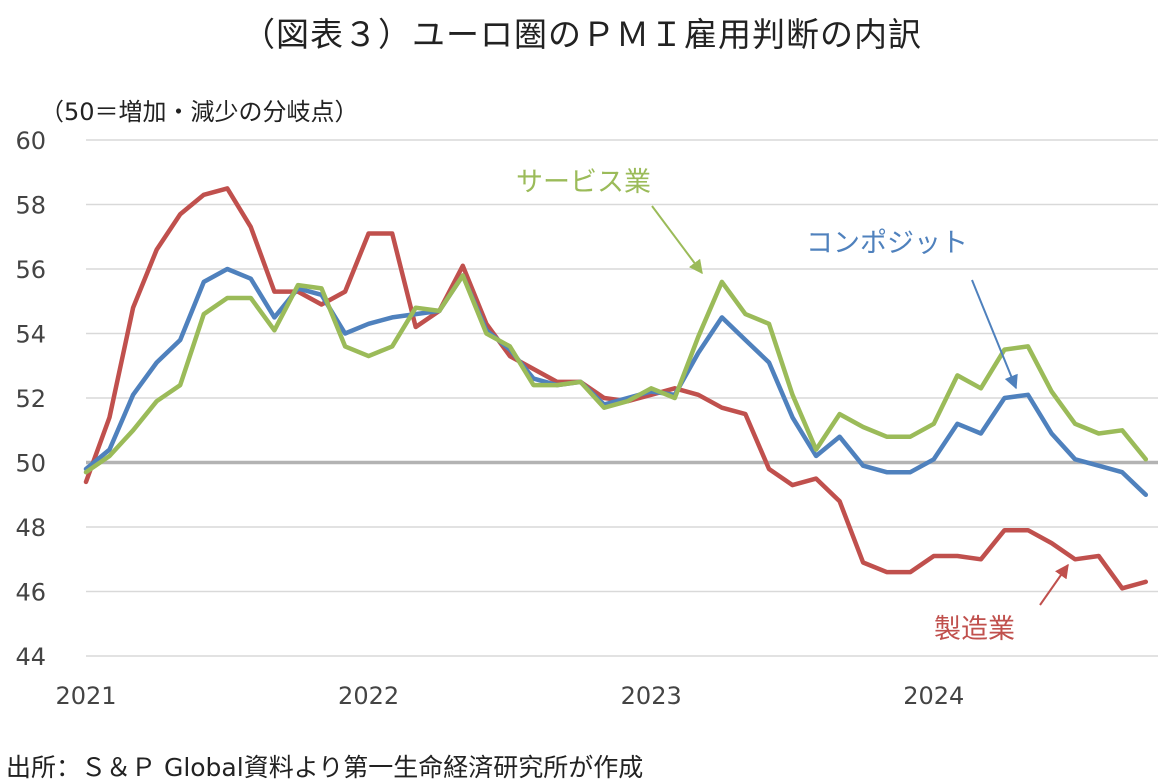 This screenshot has width=1164, height=784. What do you see at coordinates (30, 657) in the screenshot?
I see `y-tick-label-44: 44` at bounding box center [30, 657].